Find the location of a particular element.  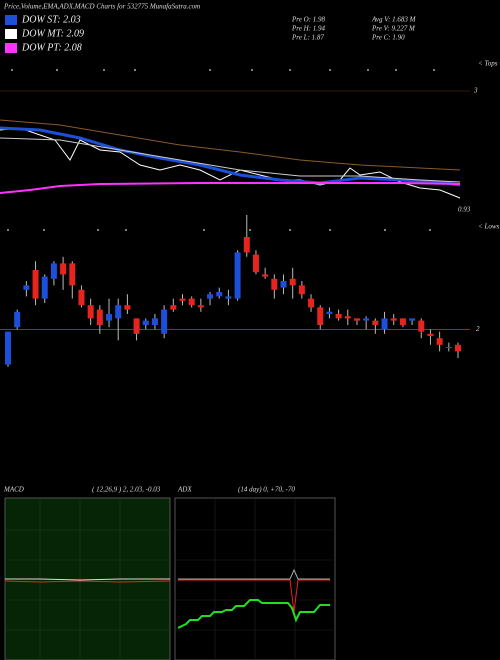

adx-params: (14 day) 0, +70, -70 is located at coordinates (266, 490).